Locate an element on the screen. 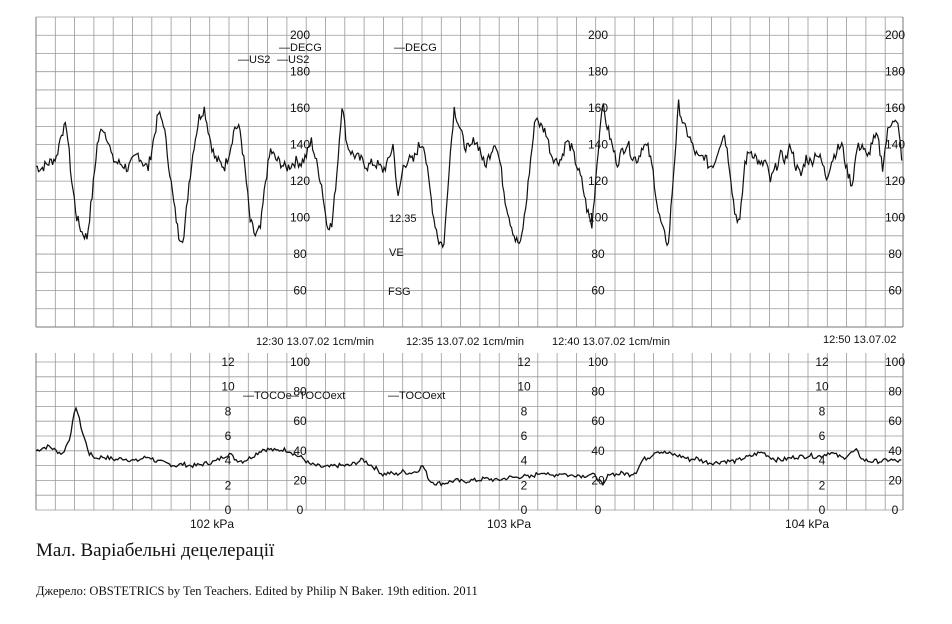  time-label: 12:30 13.07.02 1cm/min is located at coordinates (315, 342).